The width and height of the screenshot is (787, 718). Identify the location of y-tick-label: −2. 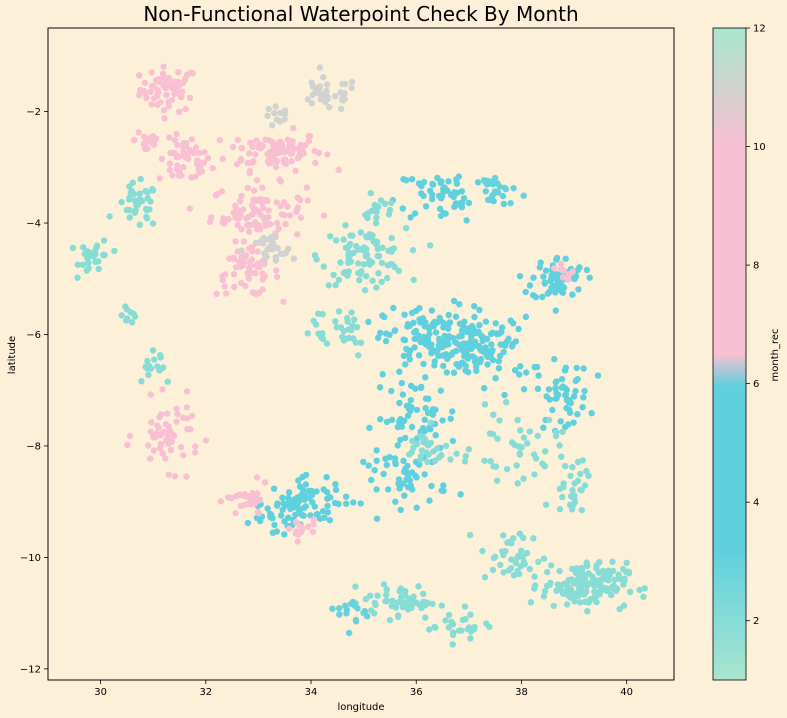
(33, 112).